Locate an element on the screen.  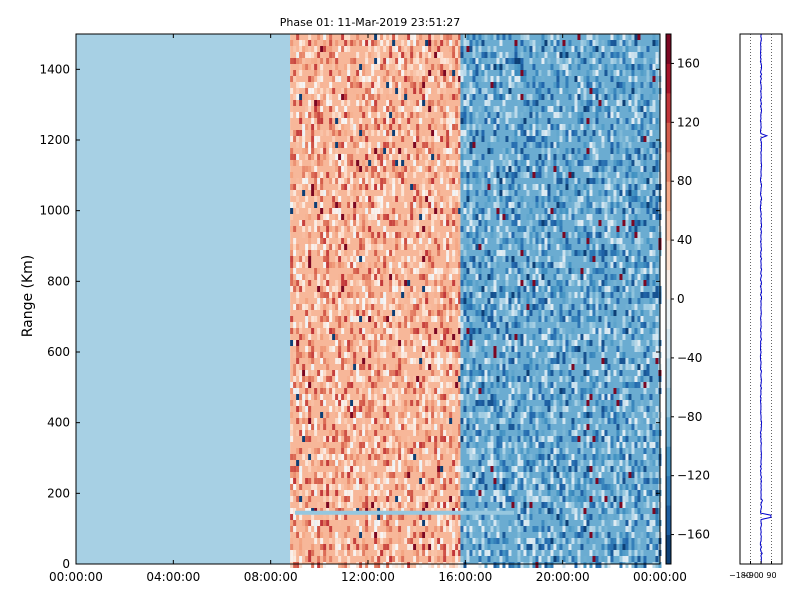
colorbar is located at coordinates (668, 299).